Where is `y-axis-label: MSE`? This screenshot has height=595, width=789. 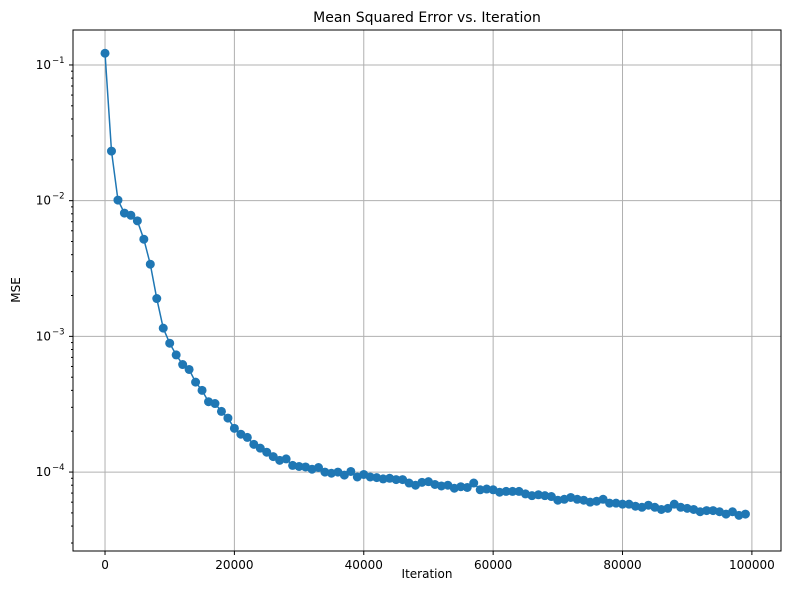
y-axis-label: MSE is located at coordinates (16, 290).